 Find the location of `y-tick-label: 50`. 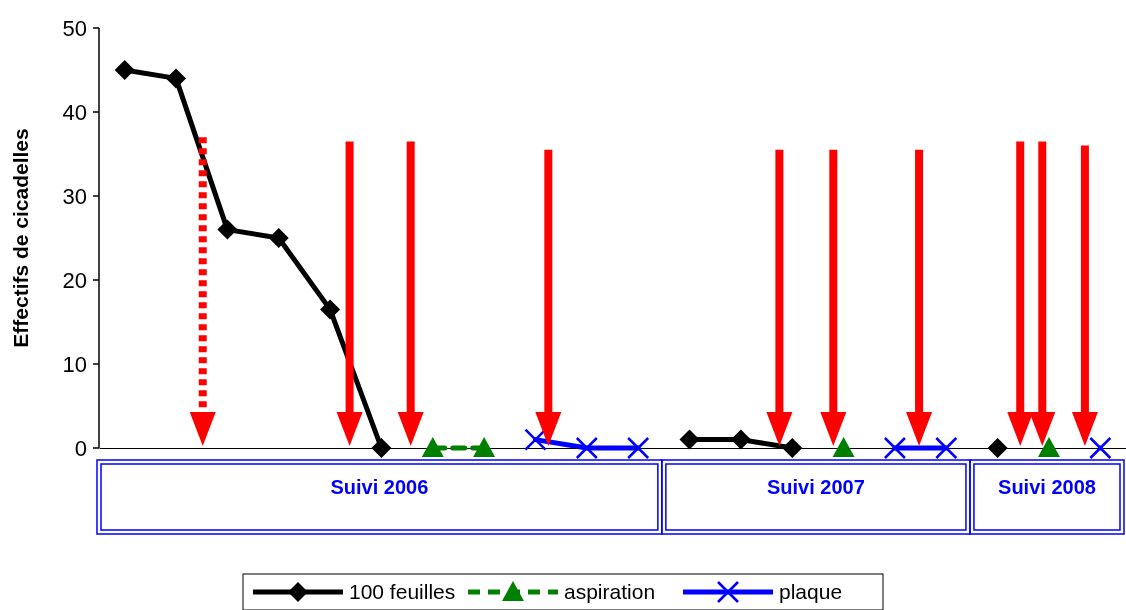

y-tick-label: 50 is located at coordinates (74, 28).